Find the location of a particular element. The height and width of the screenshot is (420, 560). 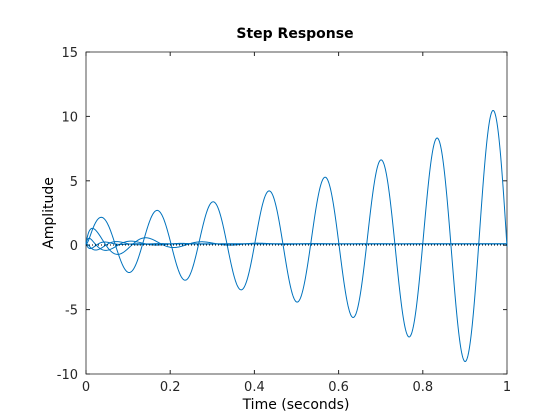

y-axis-label: Amplitude is located at coordinates (49, 213).